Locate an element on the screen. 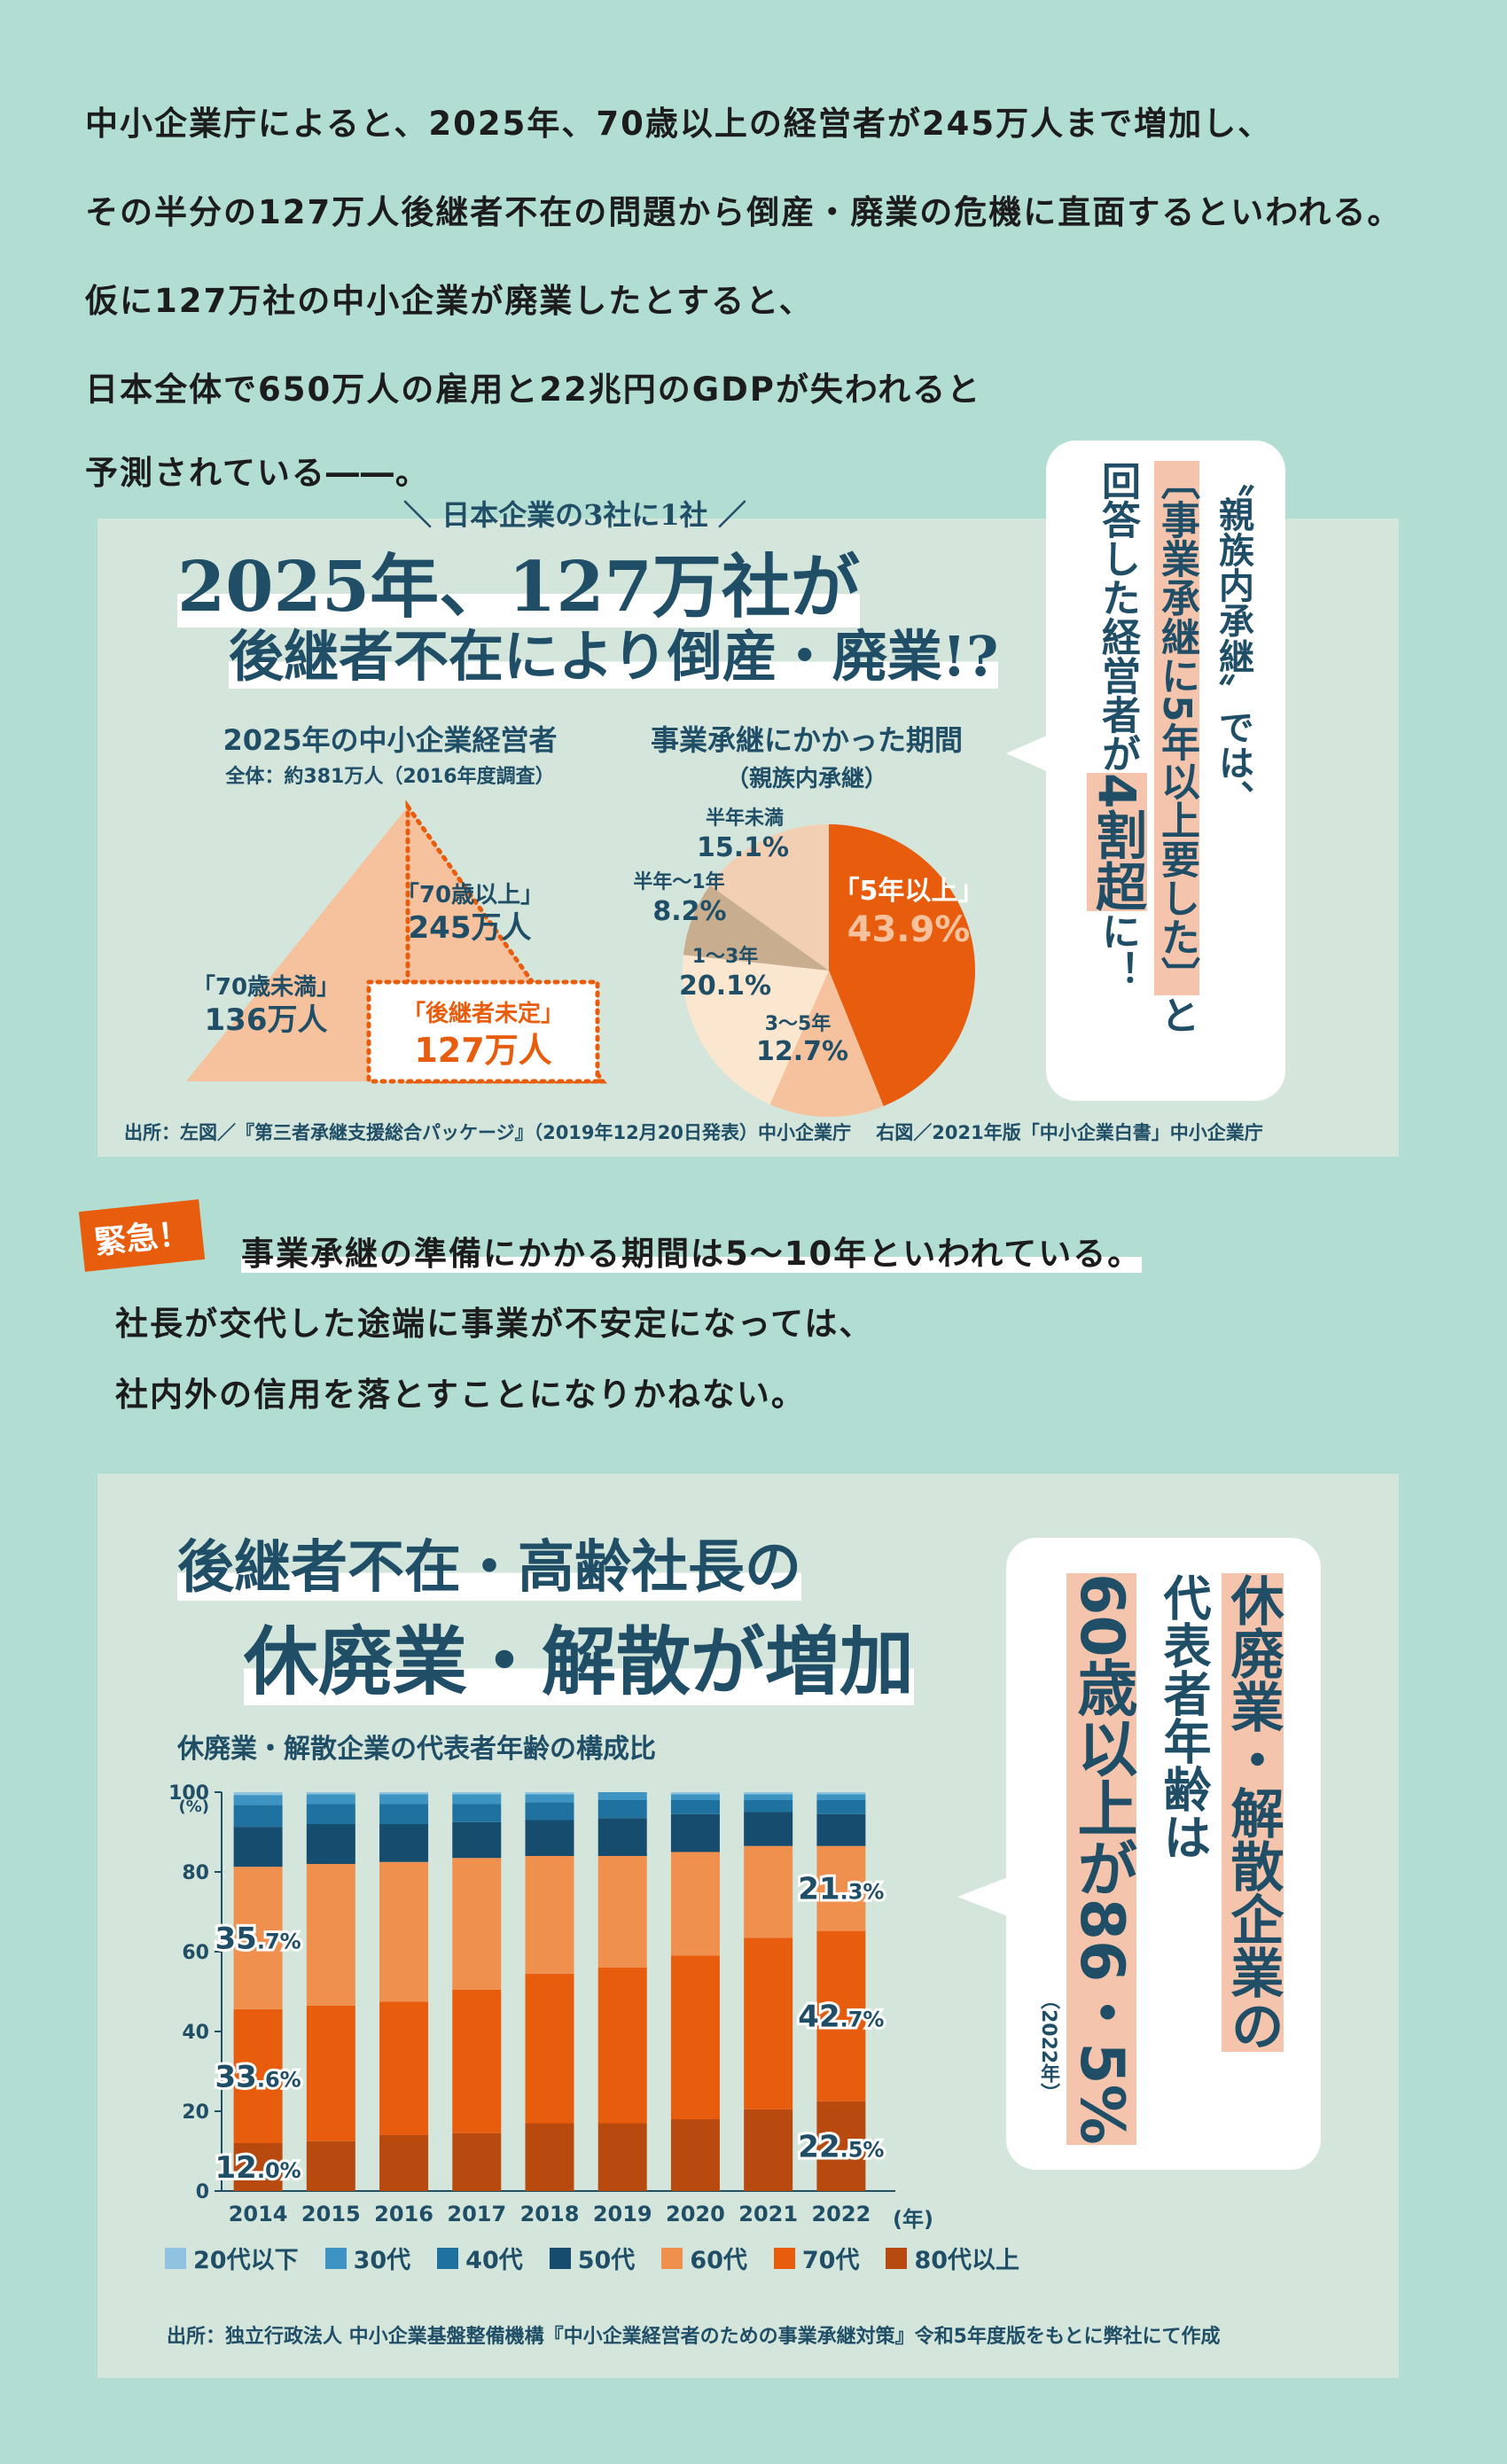 The height and width of the screenshot is (2464, 1507). legend-item-80代以上: 80代以上 is located at coordinates (952, 2258).